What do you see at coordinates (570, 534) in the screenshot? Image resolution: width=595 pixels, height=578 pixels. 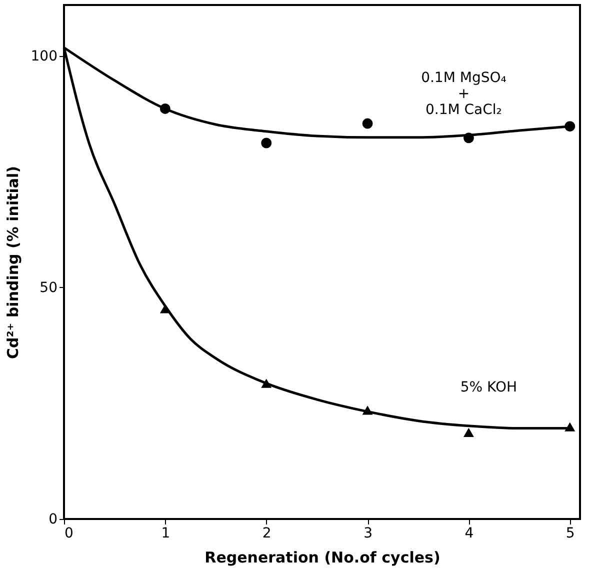 I see `x-tick-label: 5` at bounding box center [570, 534].